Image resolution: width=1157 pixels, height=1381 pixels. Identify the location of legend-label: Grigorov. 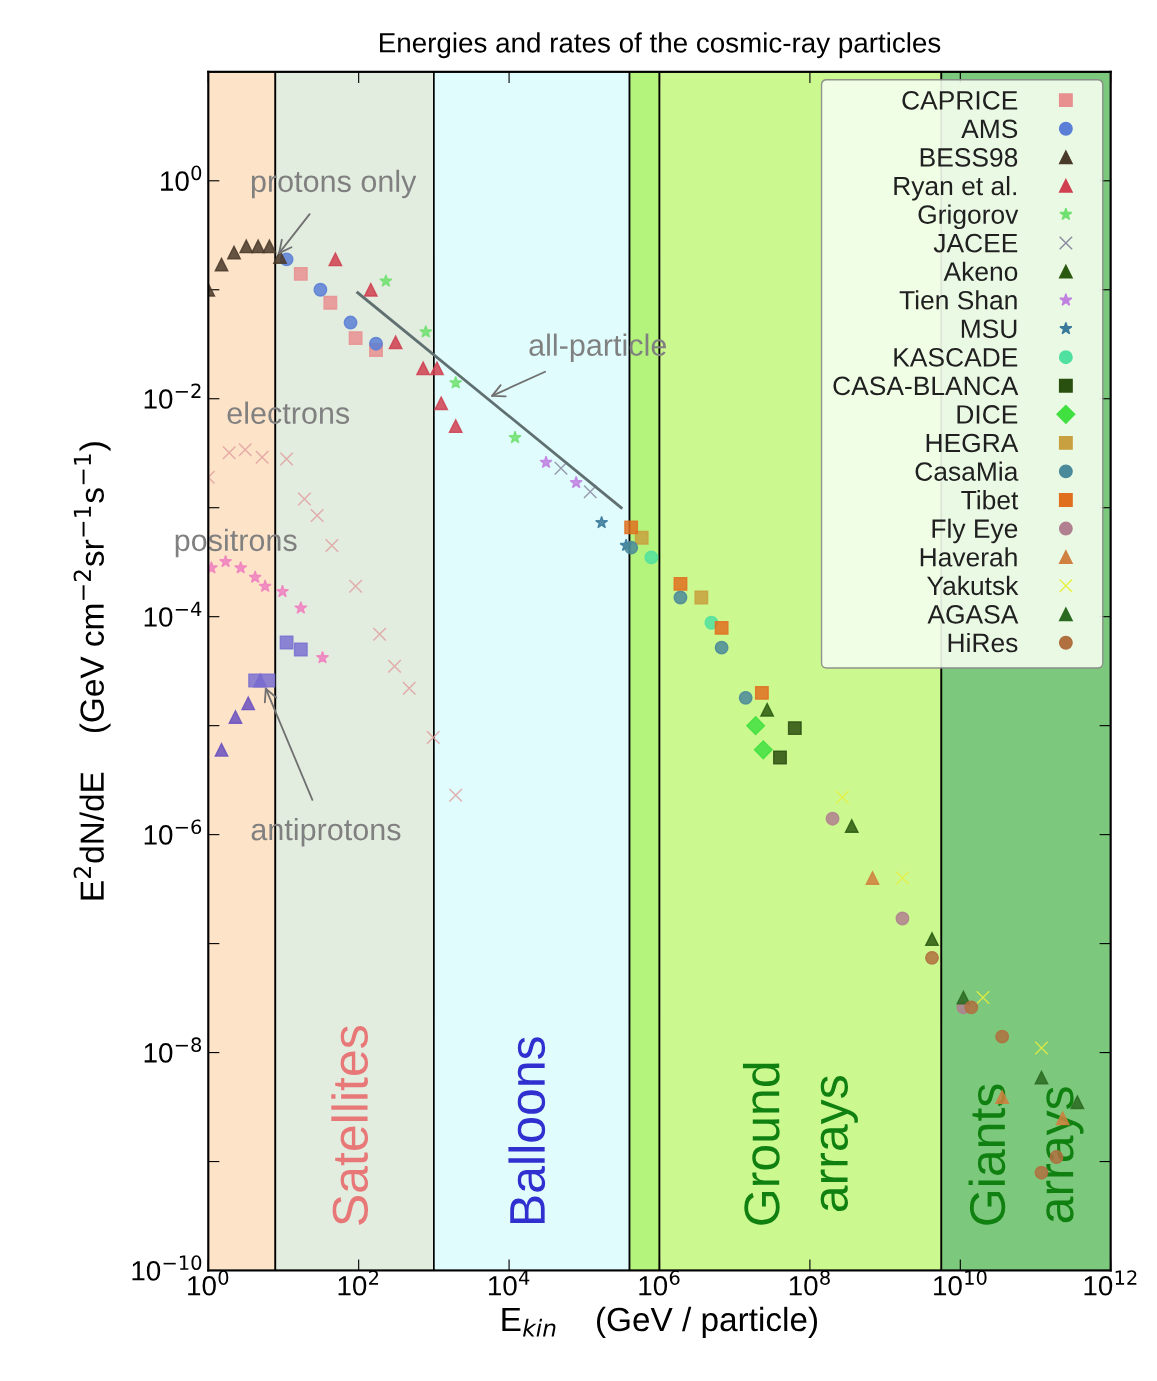
(968, 217).